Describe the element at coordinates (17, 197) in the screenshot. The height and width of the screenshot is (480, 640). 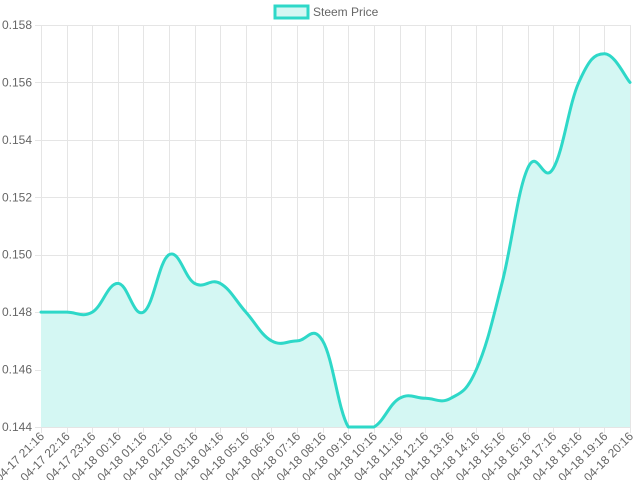
I see `y-tick-label: 0.152` at that location.